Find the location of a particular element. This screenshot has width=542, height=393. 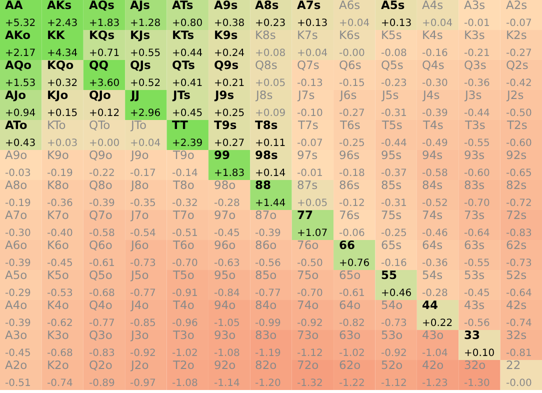

data-label: +0.38 is located at coordinates (229, 23).